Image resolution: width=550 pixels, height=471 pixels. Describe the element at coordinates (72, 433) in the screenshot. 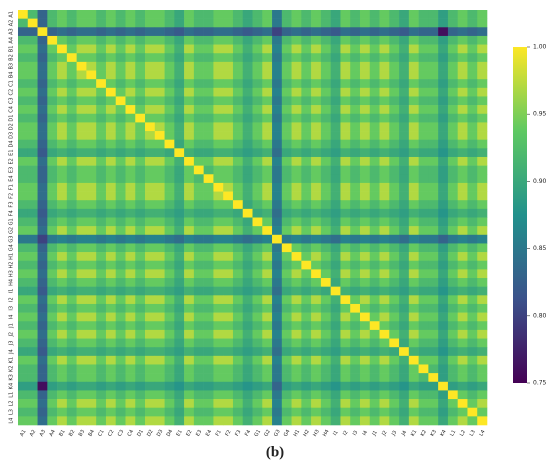

I see `x-tick-label: B2` at that location.